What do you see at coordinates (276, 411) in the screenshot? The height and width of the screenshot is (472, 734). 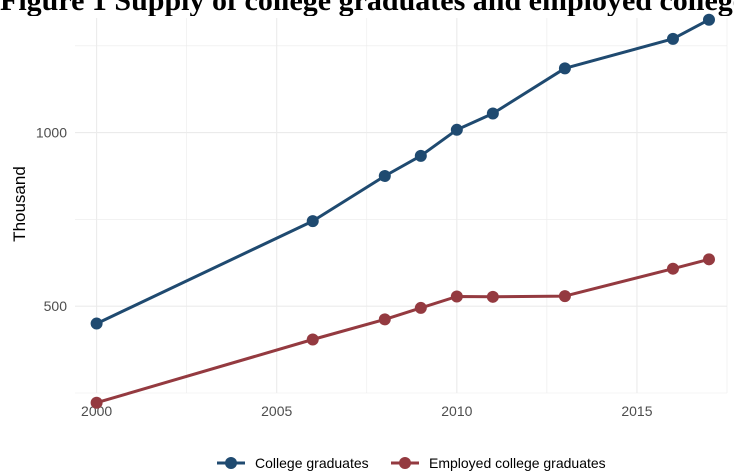 I see `x-tick-label: 2005` at bounding box center [276, 411].